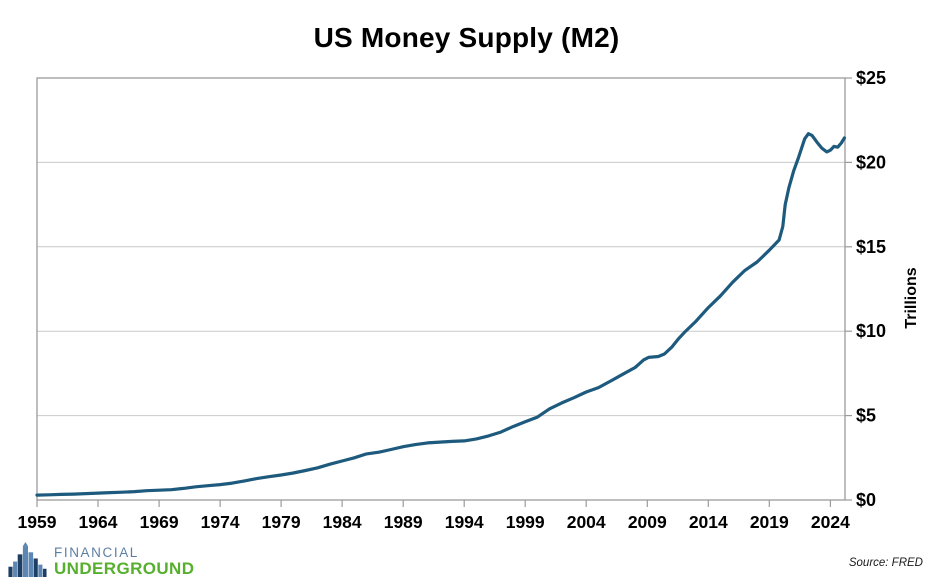 This screenshot has width=933, height=580. Describe the element at coordinates (586, 522) in the screenshot. I see `x-tick-label: 2004` at that location.